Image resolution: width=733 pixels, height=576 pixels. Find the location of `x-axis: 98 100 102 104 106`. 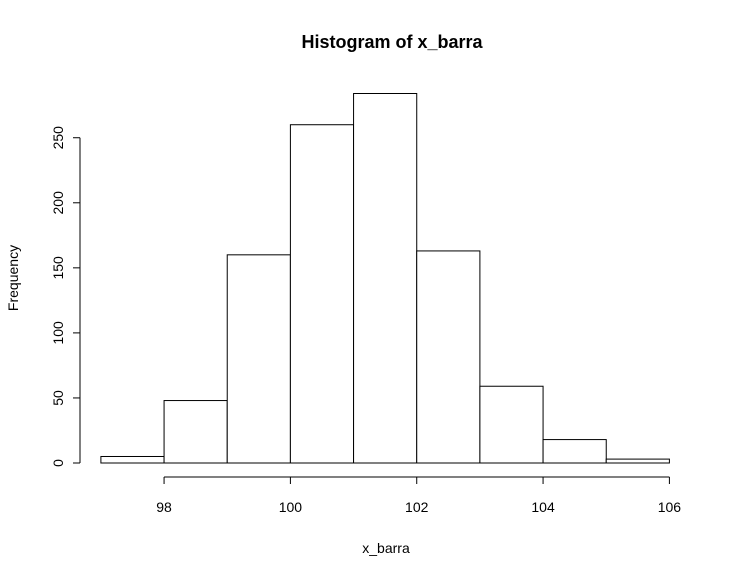

x-axis: 98 100 102 104 106 is located at coordinates (419, 495).